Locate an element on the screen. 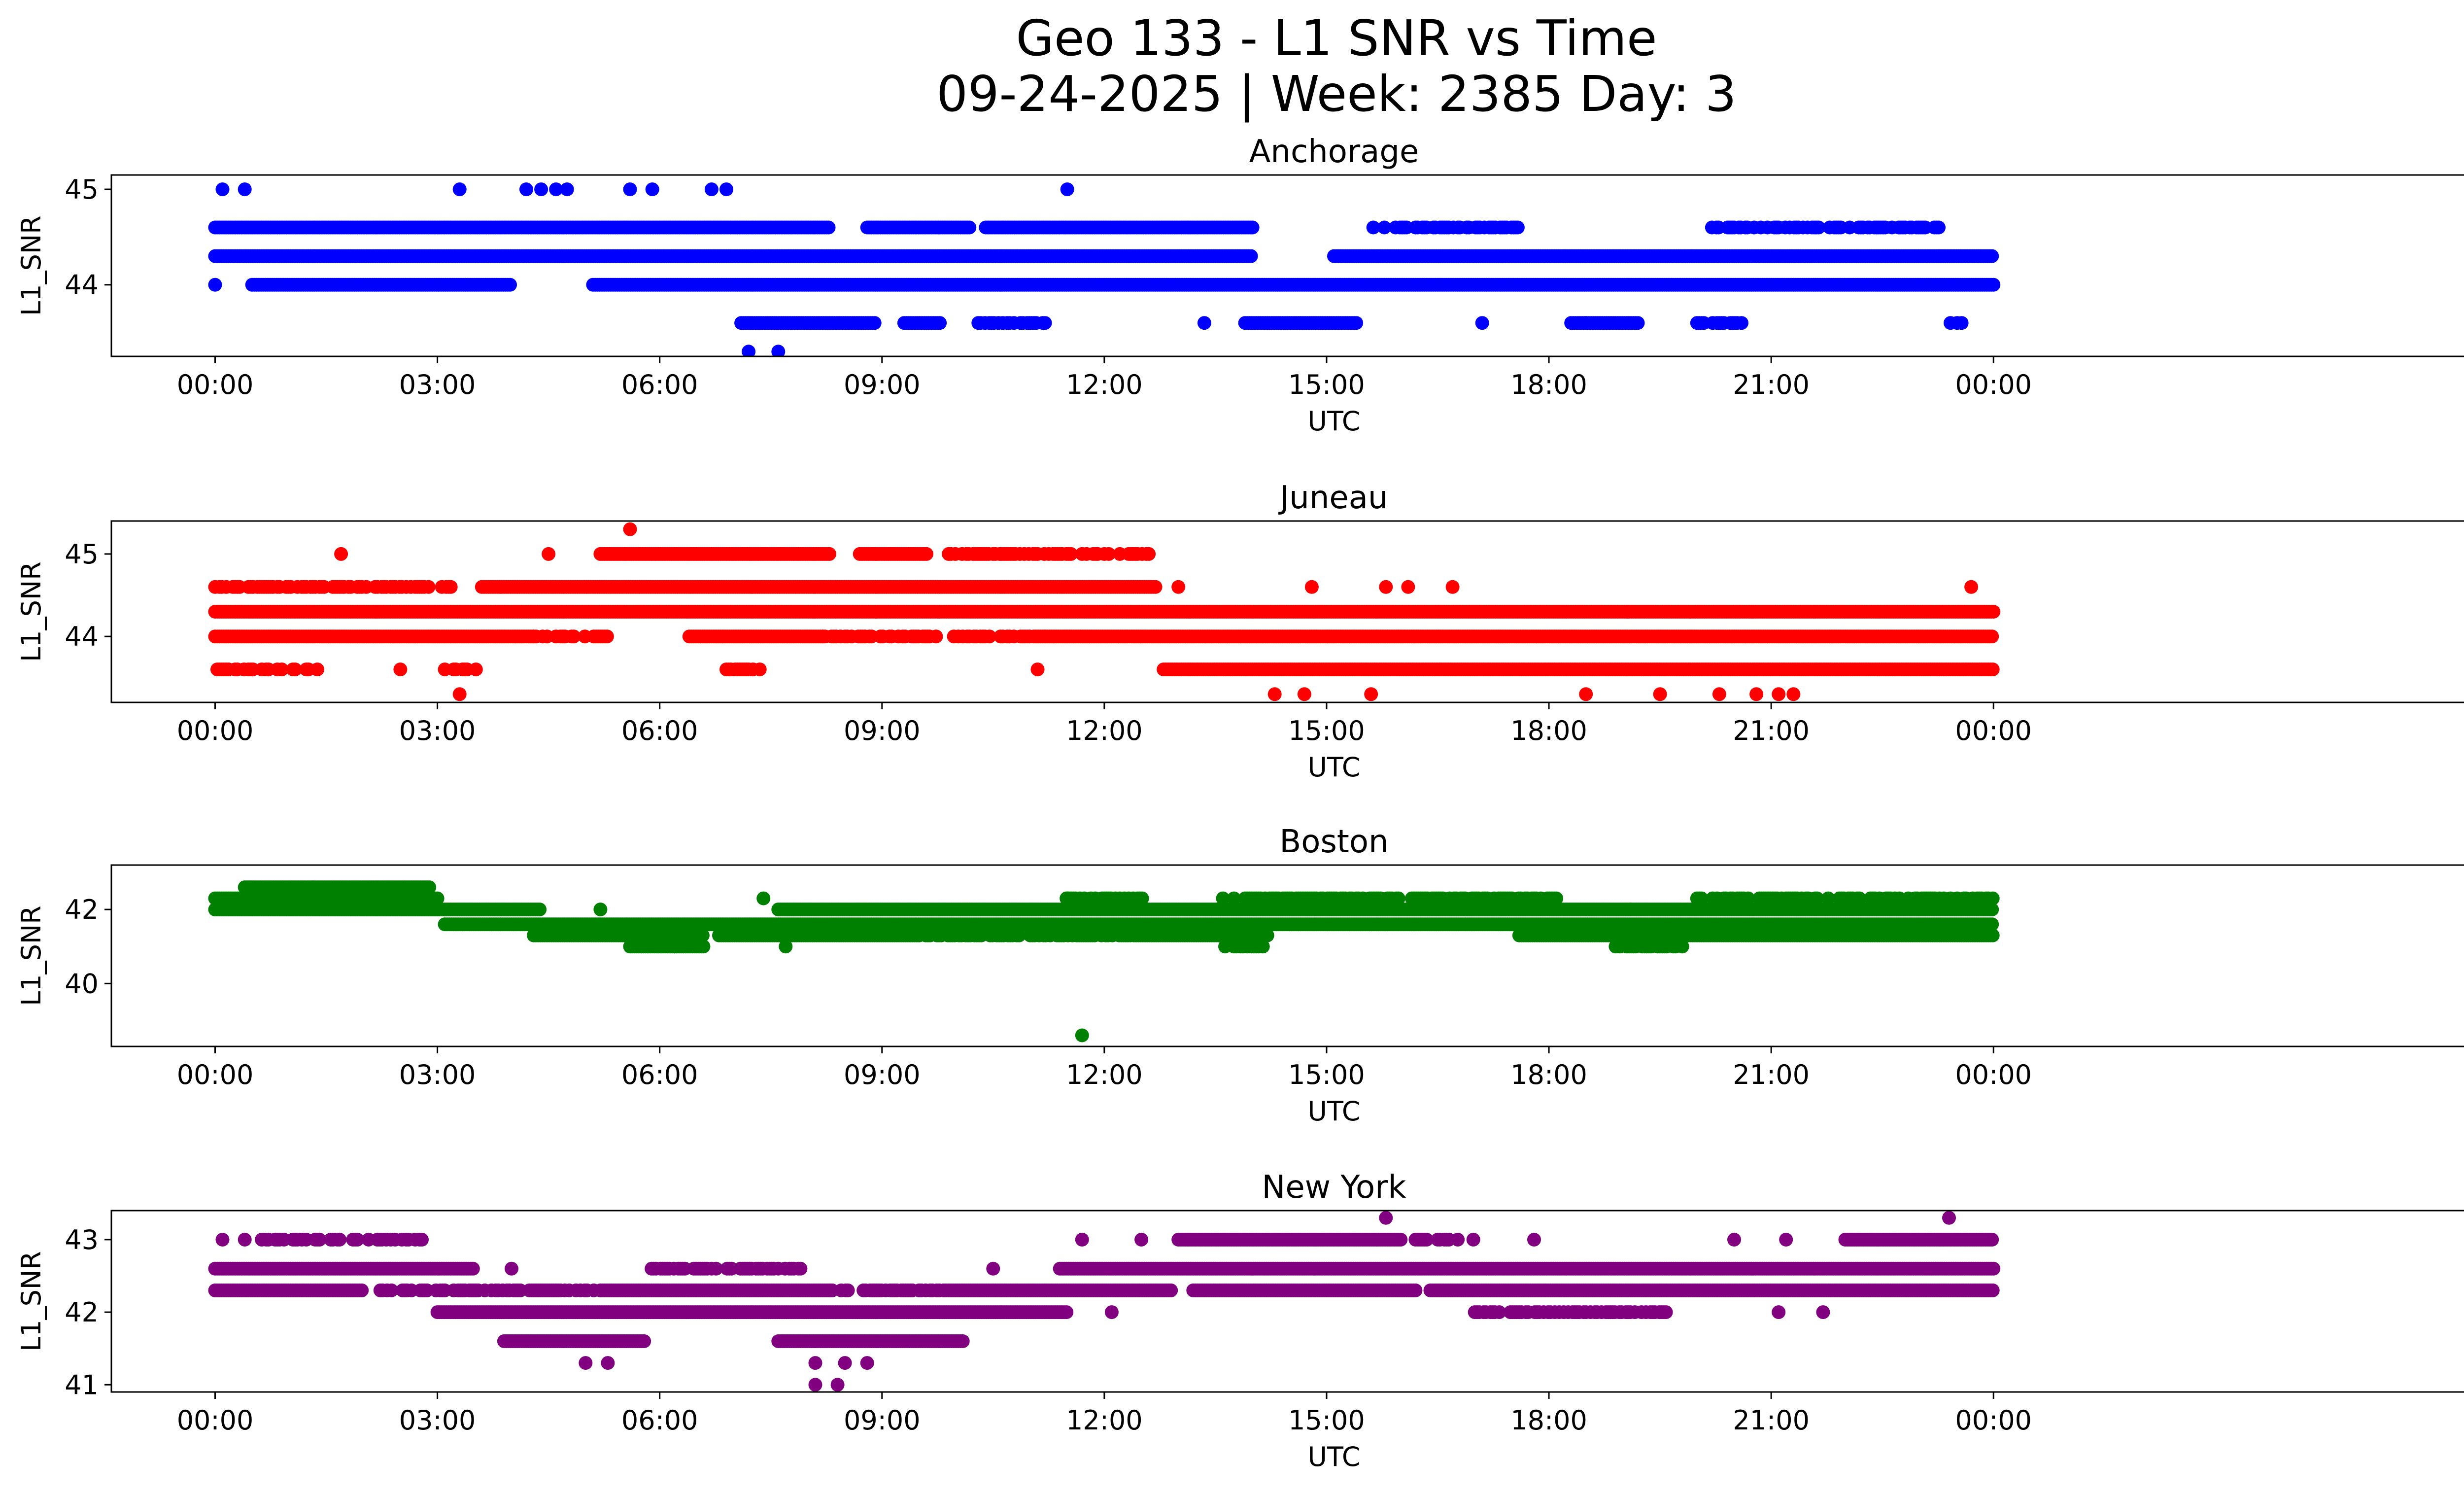  x-tick-label: 15:00 is located at coordinates (1326, 730).